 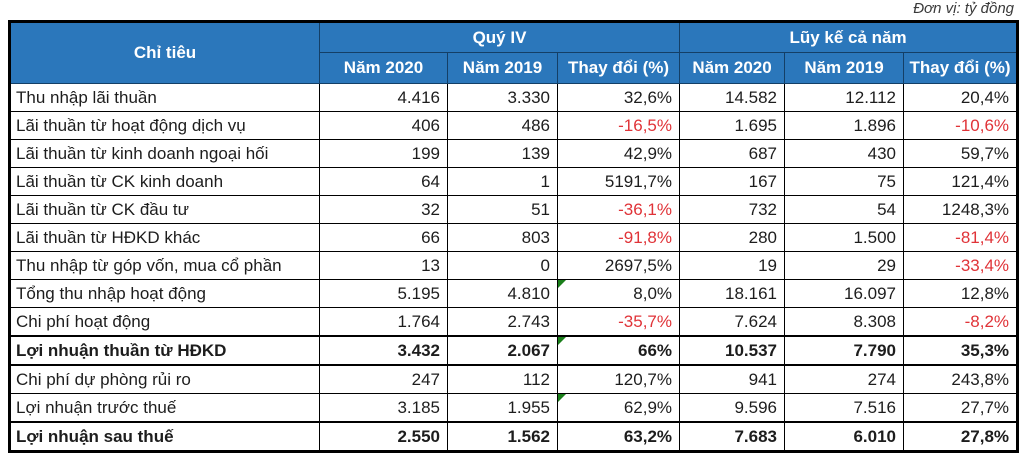 I want to click on value-cell: 121,4%, so click(x=961, y=181).